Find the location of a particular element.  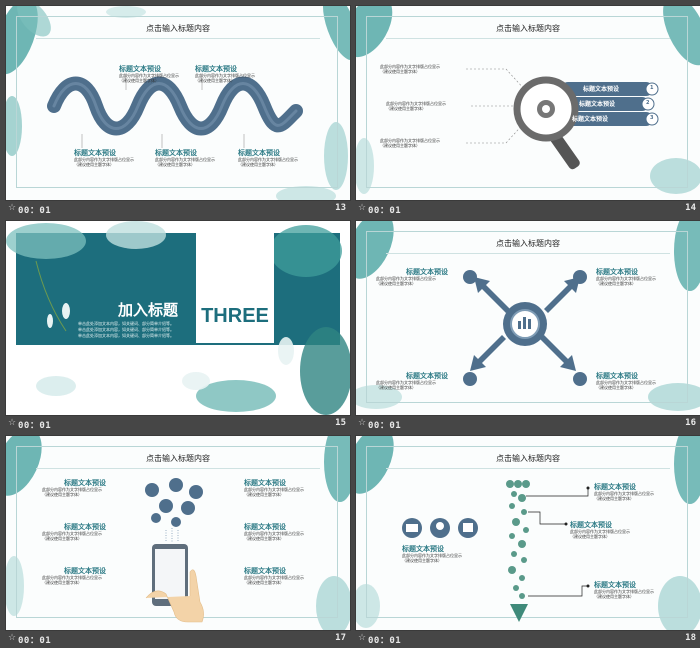

section-heading: 加入标题 is located at coordinates (148, 310).